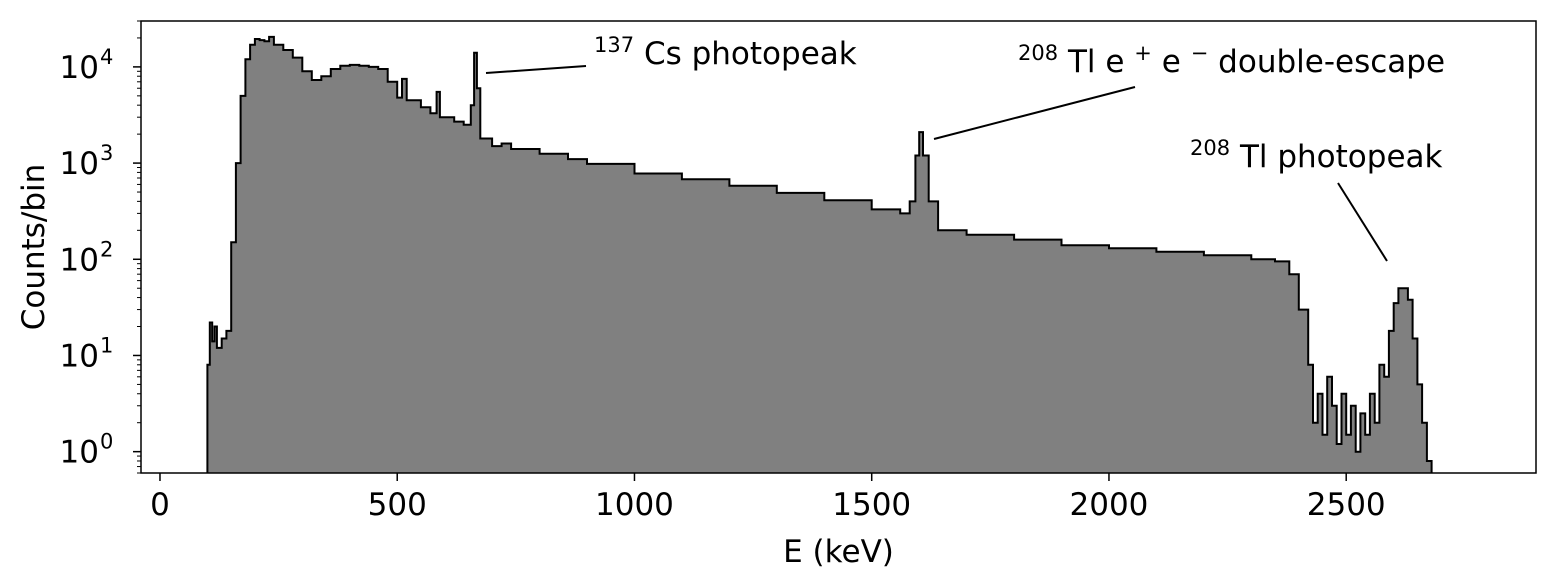 This screenshot has height=585, width=1558. I want to click on x-tick-label: 1000, so click(634, 505).